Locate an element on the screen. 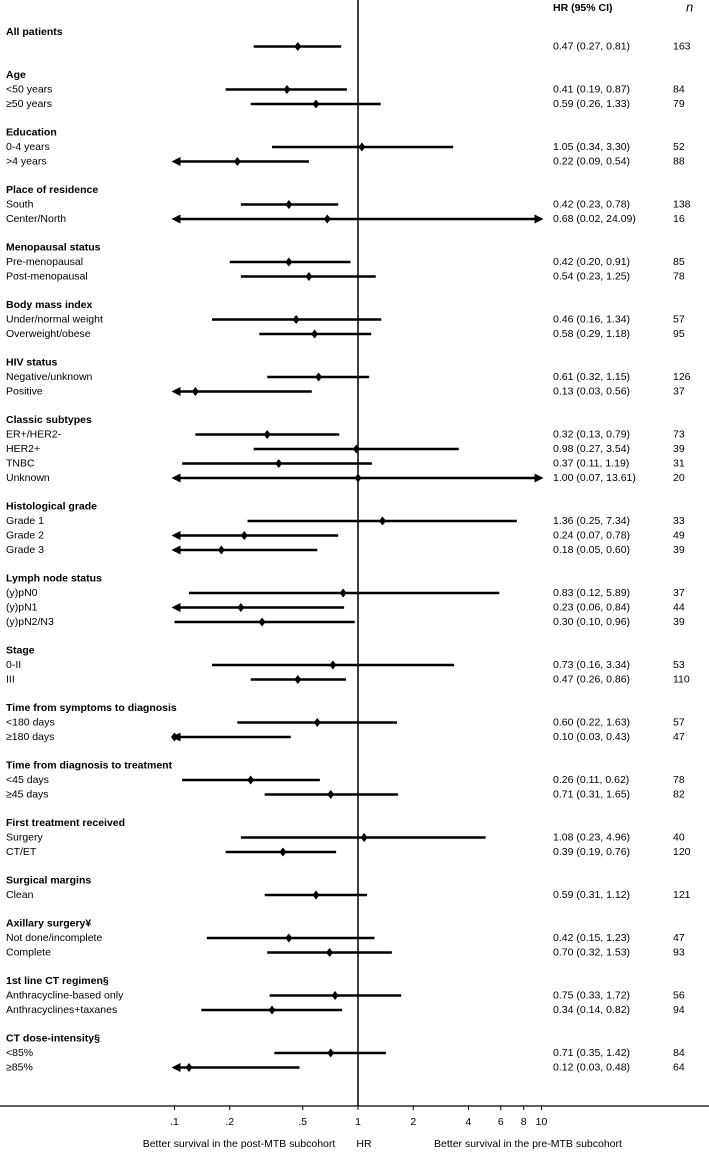  group-title: Menopausal status is located at coordinates (53, 247).